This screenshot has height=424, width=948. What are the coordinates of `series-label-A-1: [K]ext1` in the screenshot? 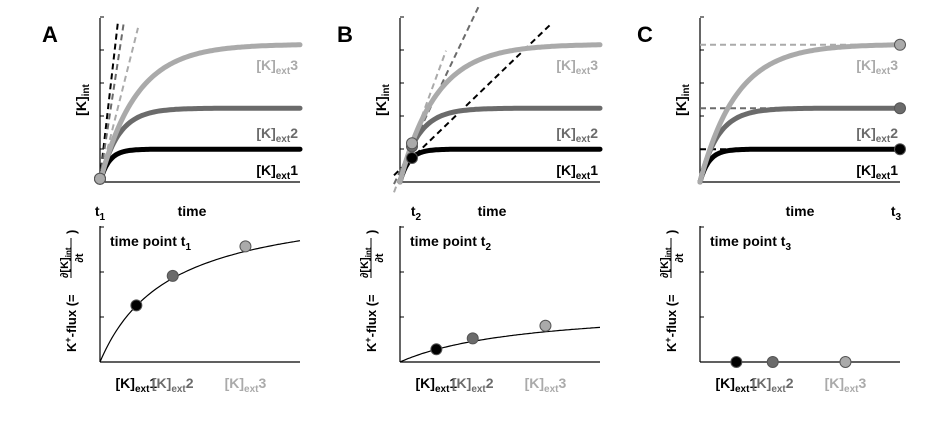 It's located at (277, 172).